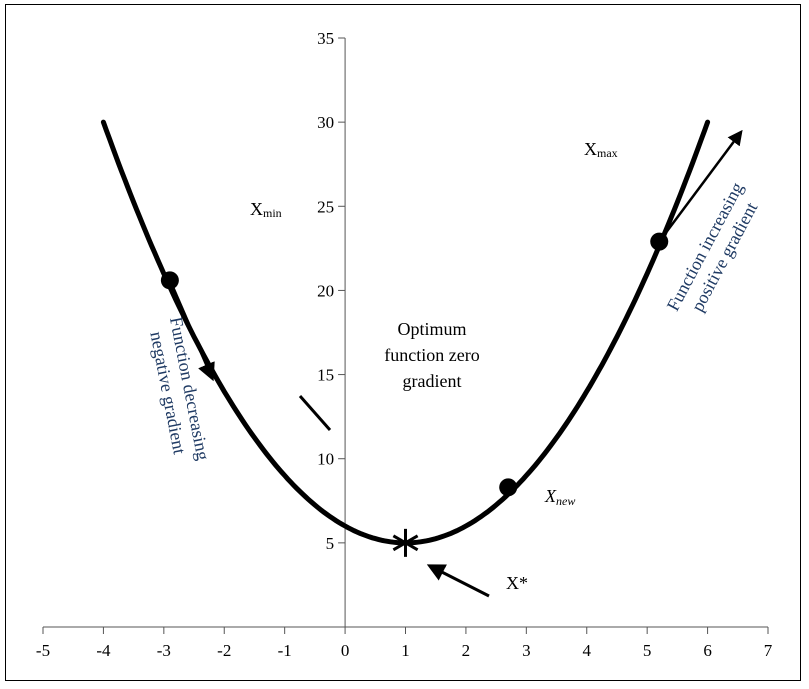  I want to click on x-tick-label: -1, so click(285, 650).